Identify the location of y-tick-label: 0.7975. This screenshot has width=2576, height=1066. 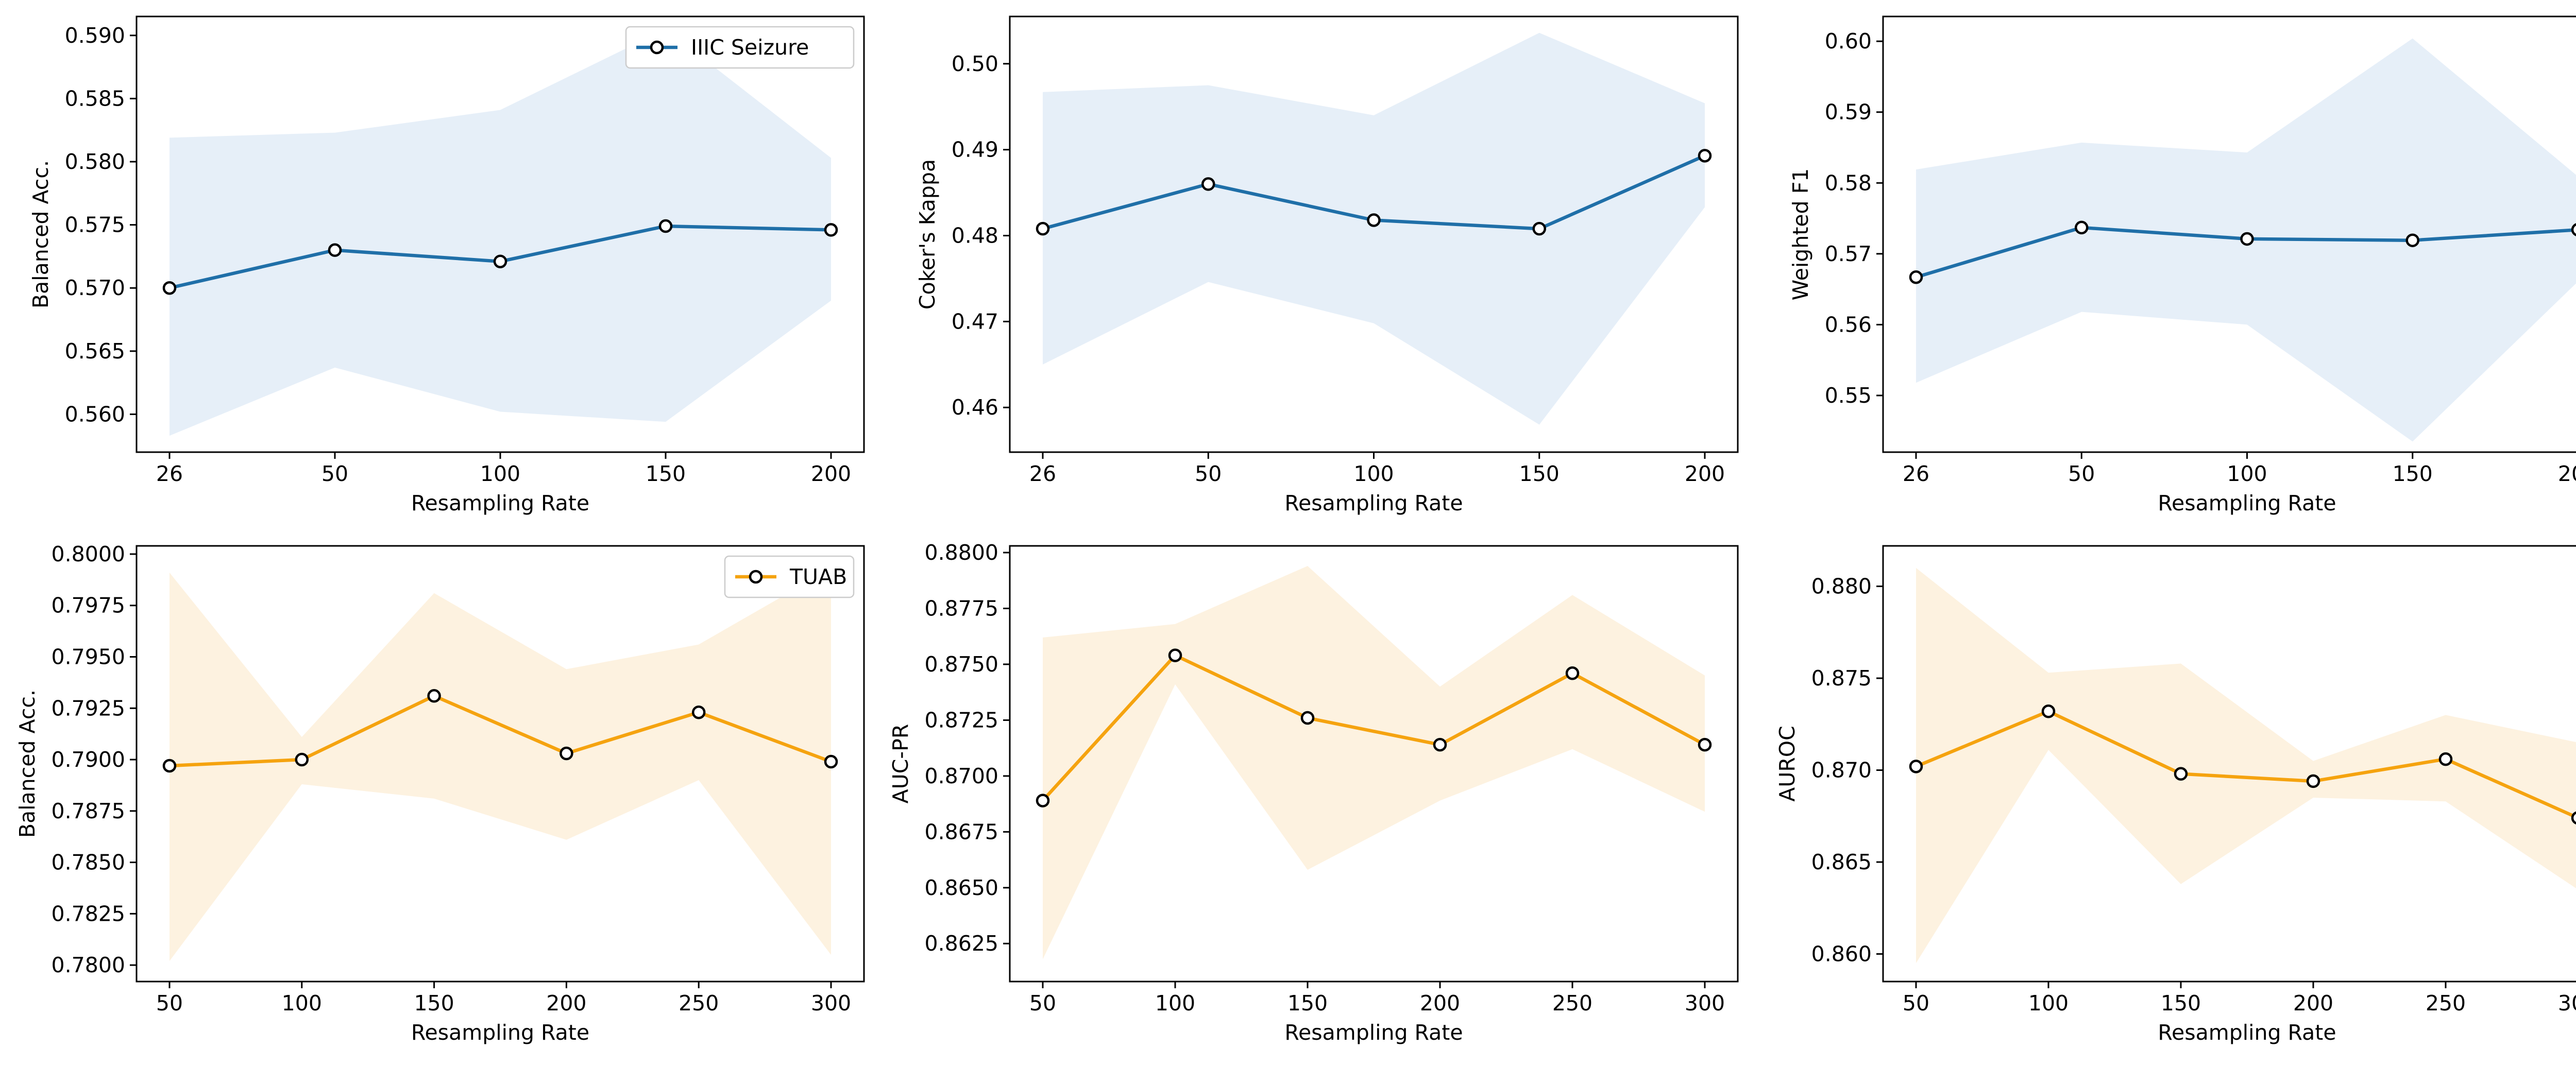
(88, 605).